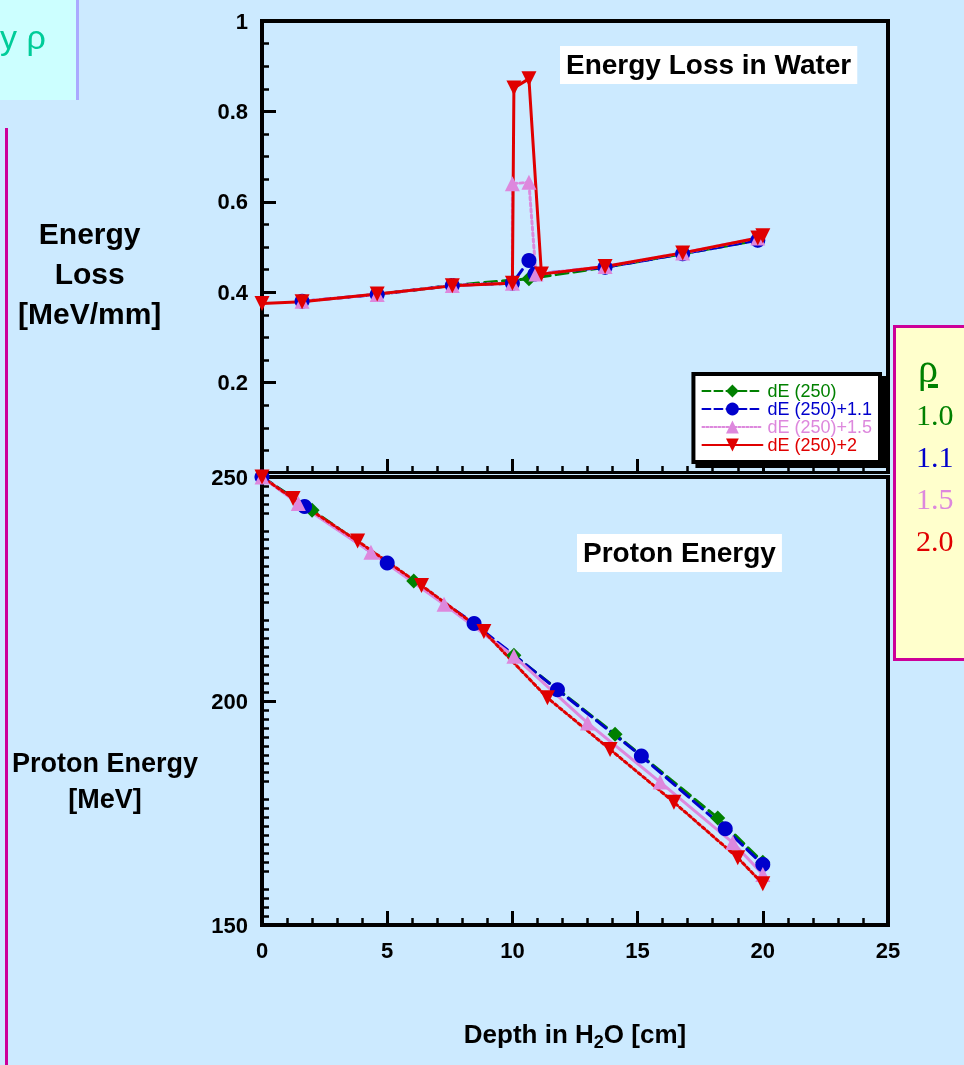  What do you see at coordinates (802, 391) in the screenshot?
I see `legend-label: dE (250)` at bounding box center [802, 391].